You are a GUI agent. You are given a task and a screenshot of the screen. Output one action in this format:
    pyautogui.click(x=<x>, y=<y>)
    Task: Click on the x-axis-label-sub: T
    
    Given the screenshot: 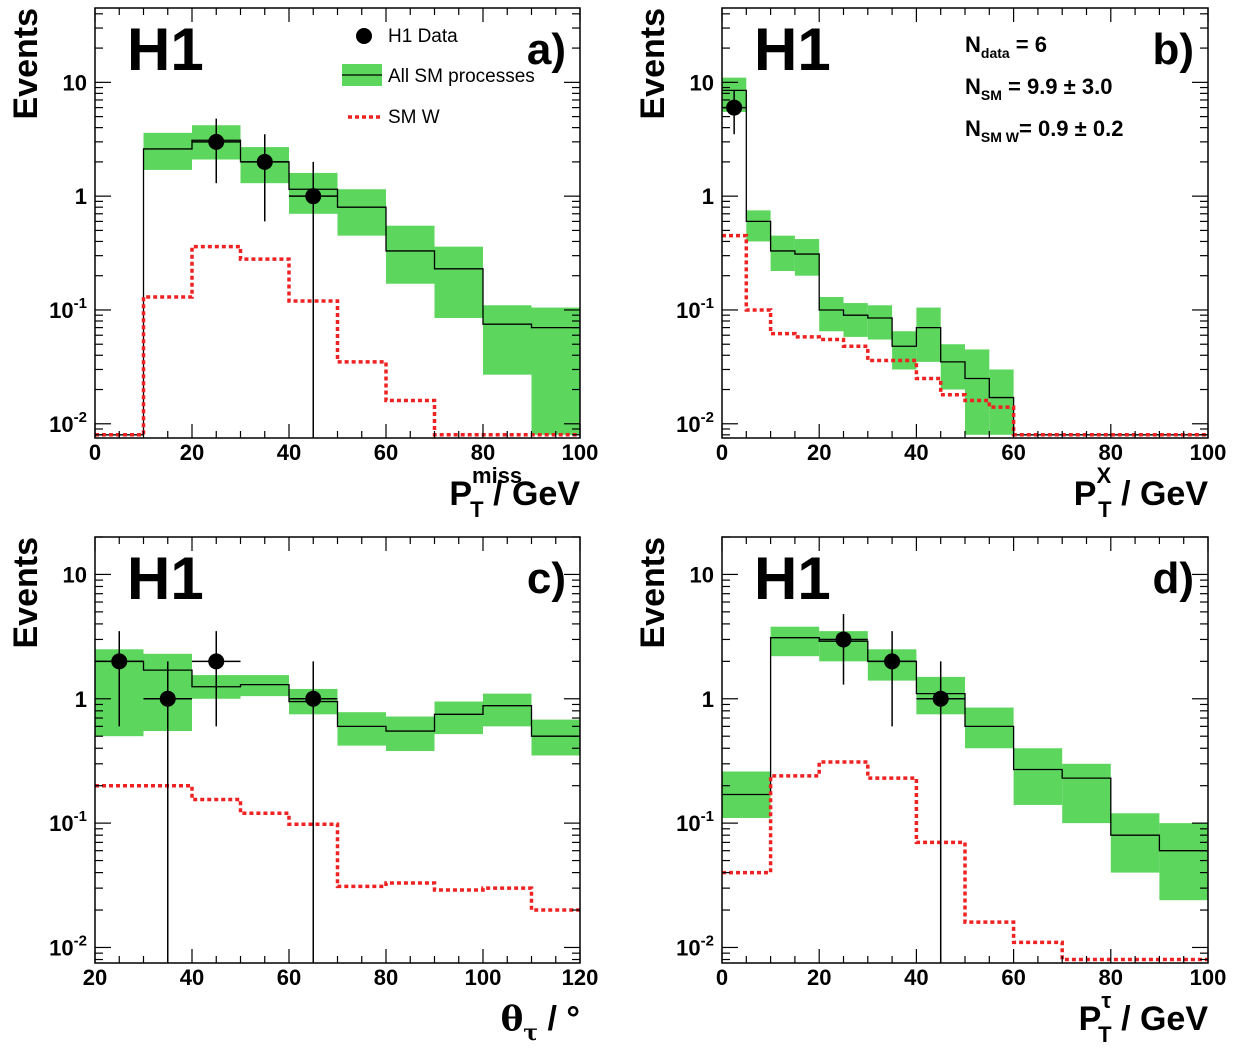 What is the action you would take?
    pyautogui.click(x=477, y=509)
    